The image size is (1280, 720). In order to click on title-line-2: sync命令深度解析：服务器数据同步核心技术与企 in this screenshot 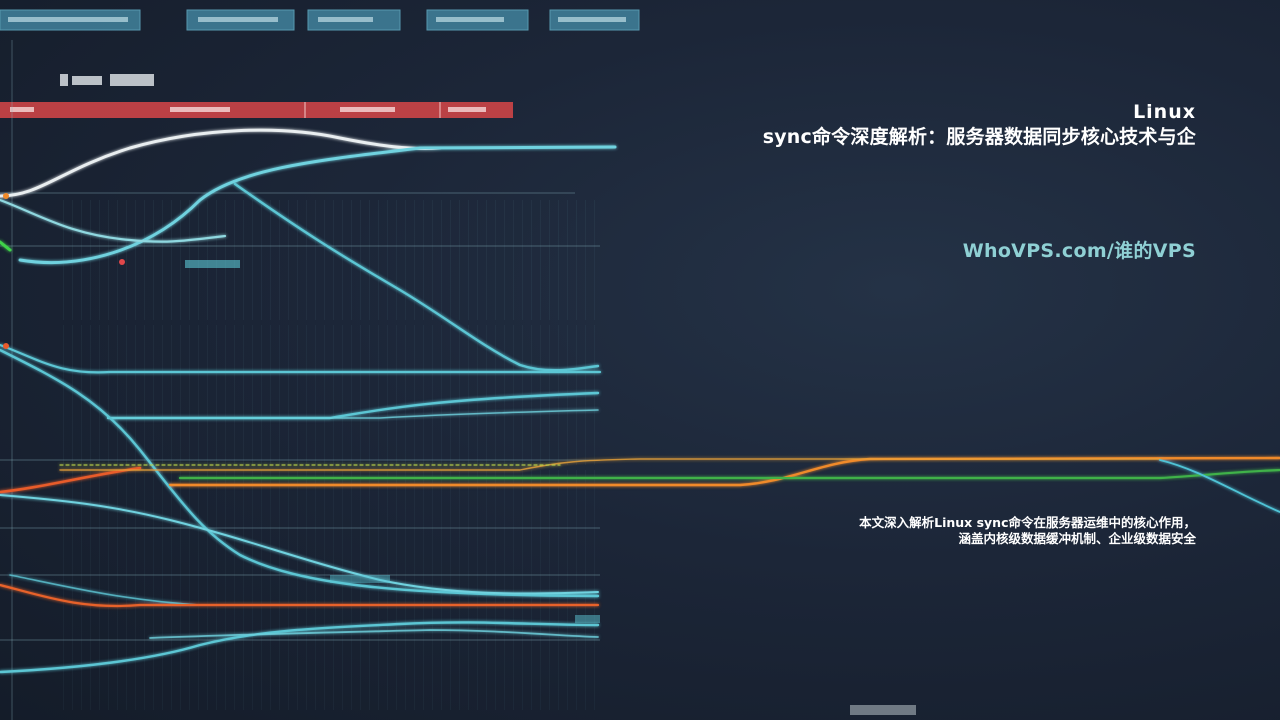, I will do `click(979, 137)`.